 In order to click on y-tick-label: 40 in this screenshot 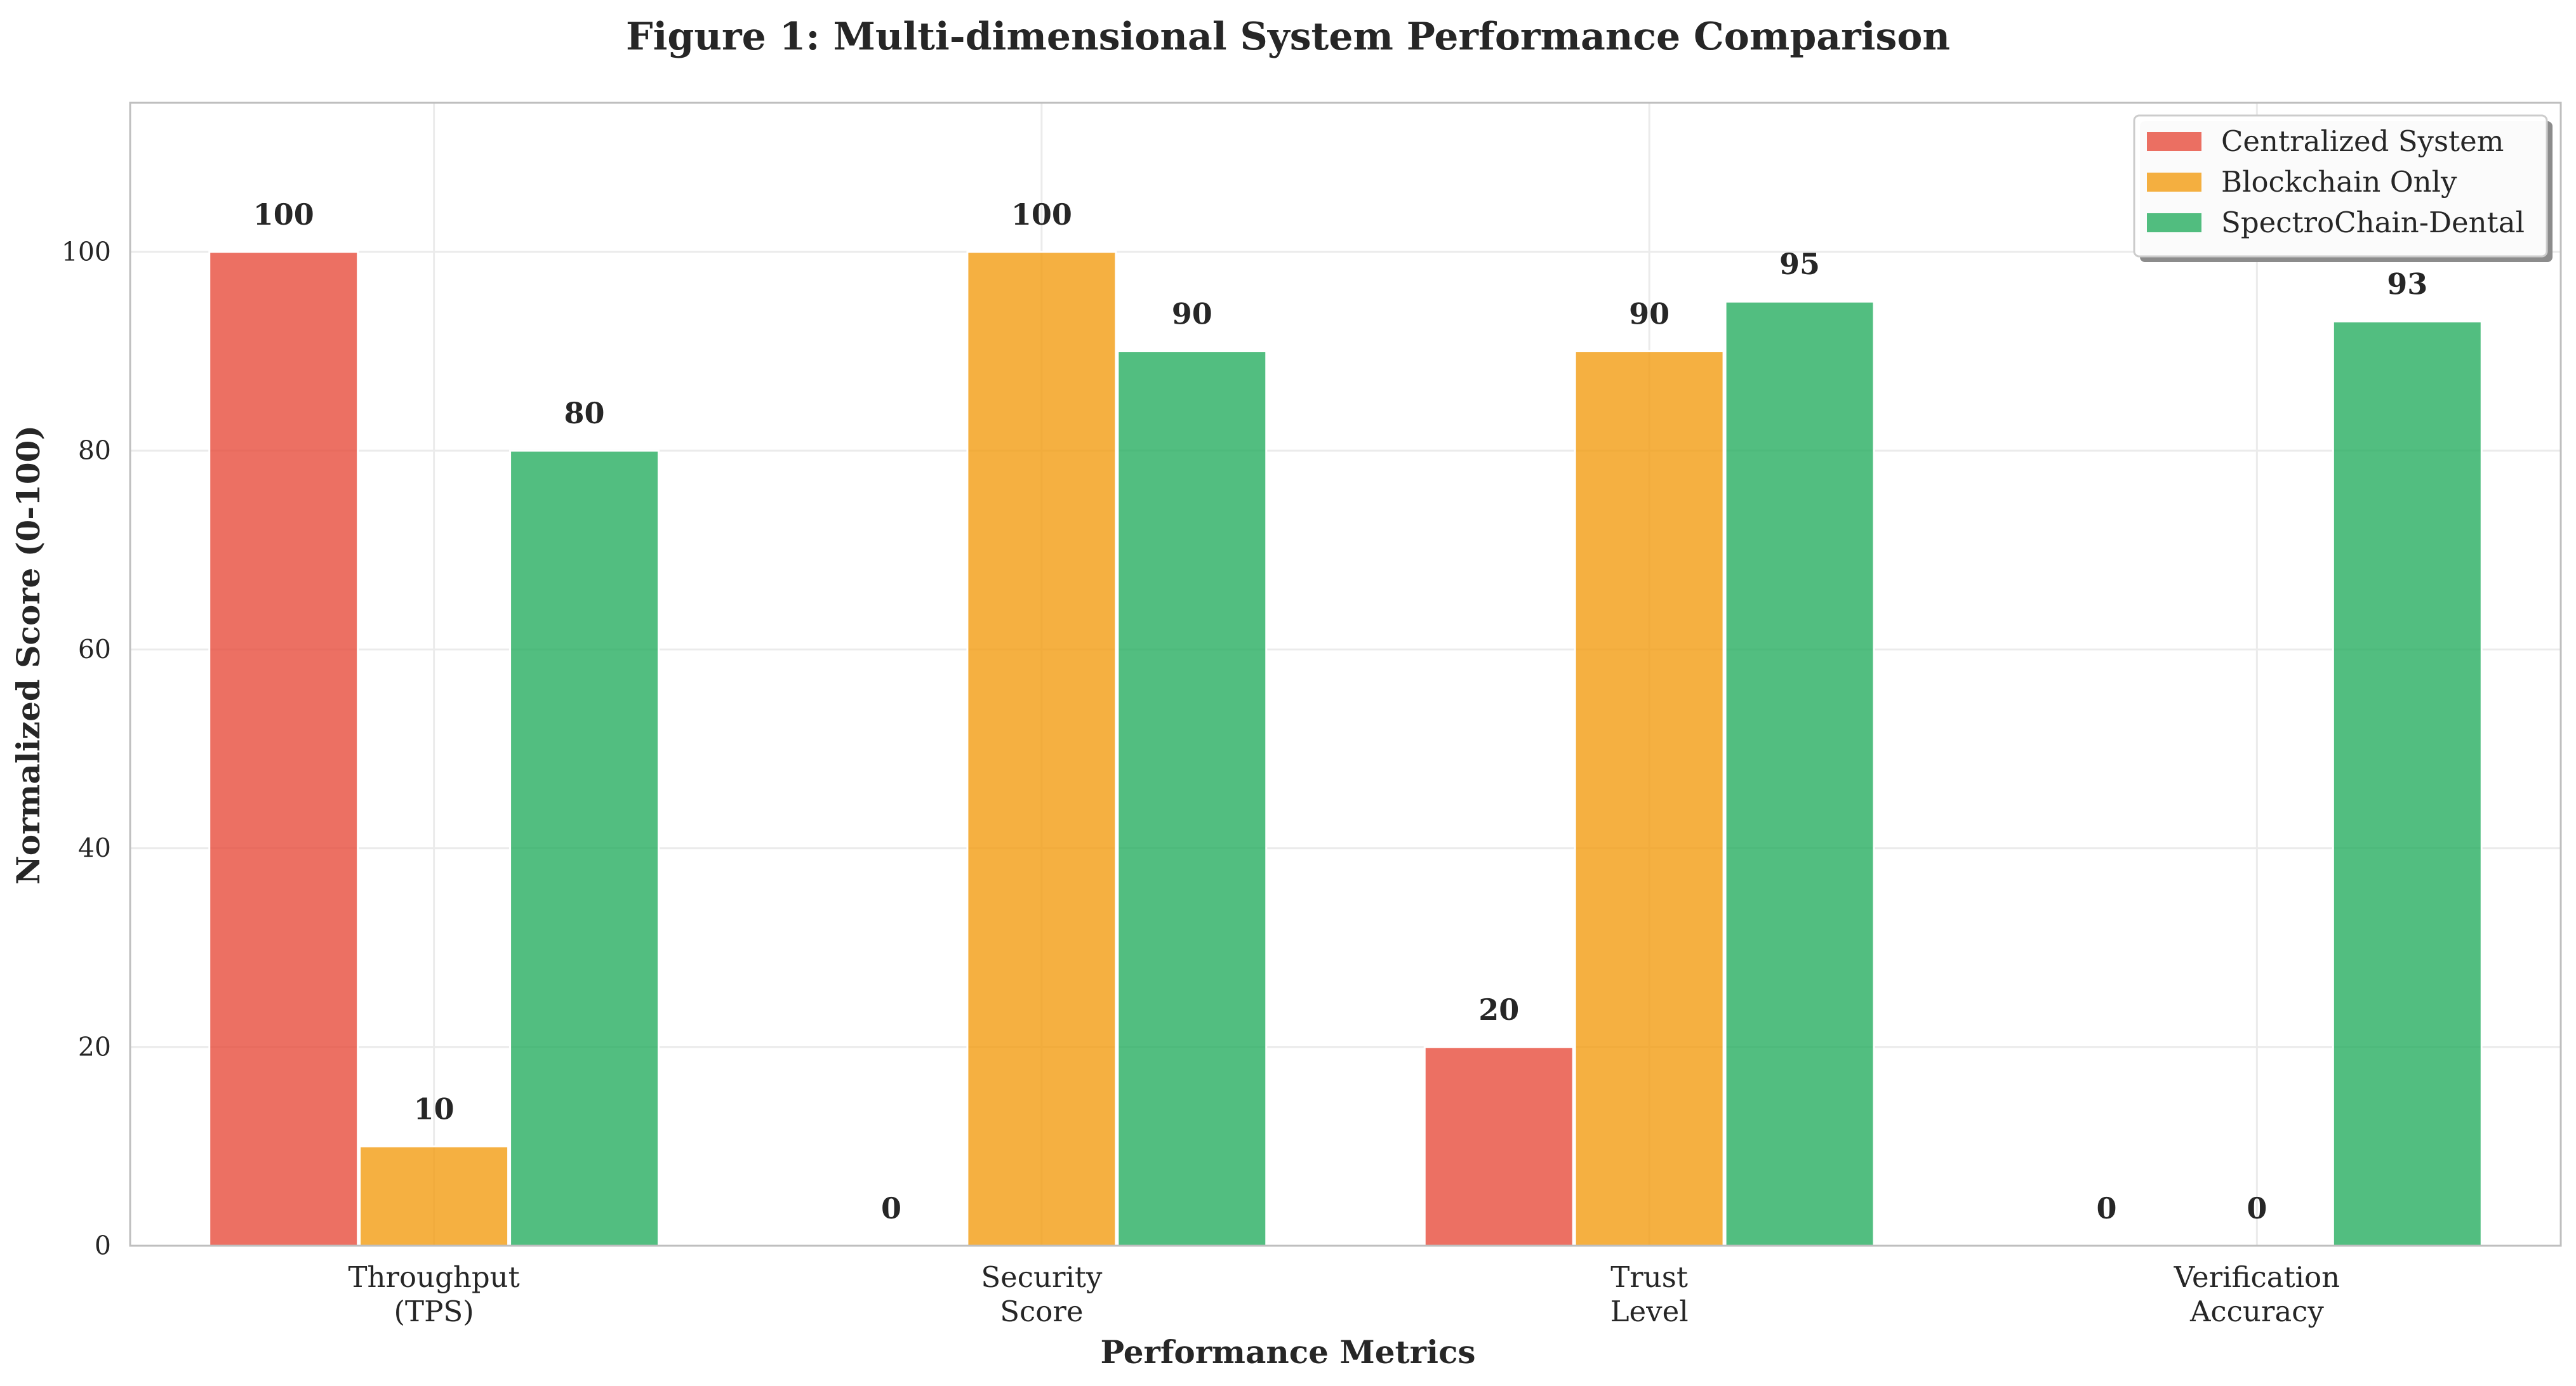, I will do `click(94, 848)`.